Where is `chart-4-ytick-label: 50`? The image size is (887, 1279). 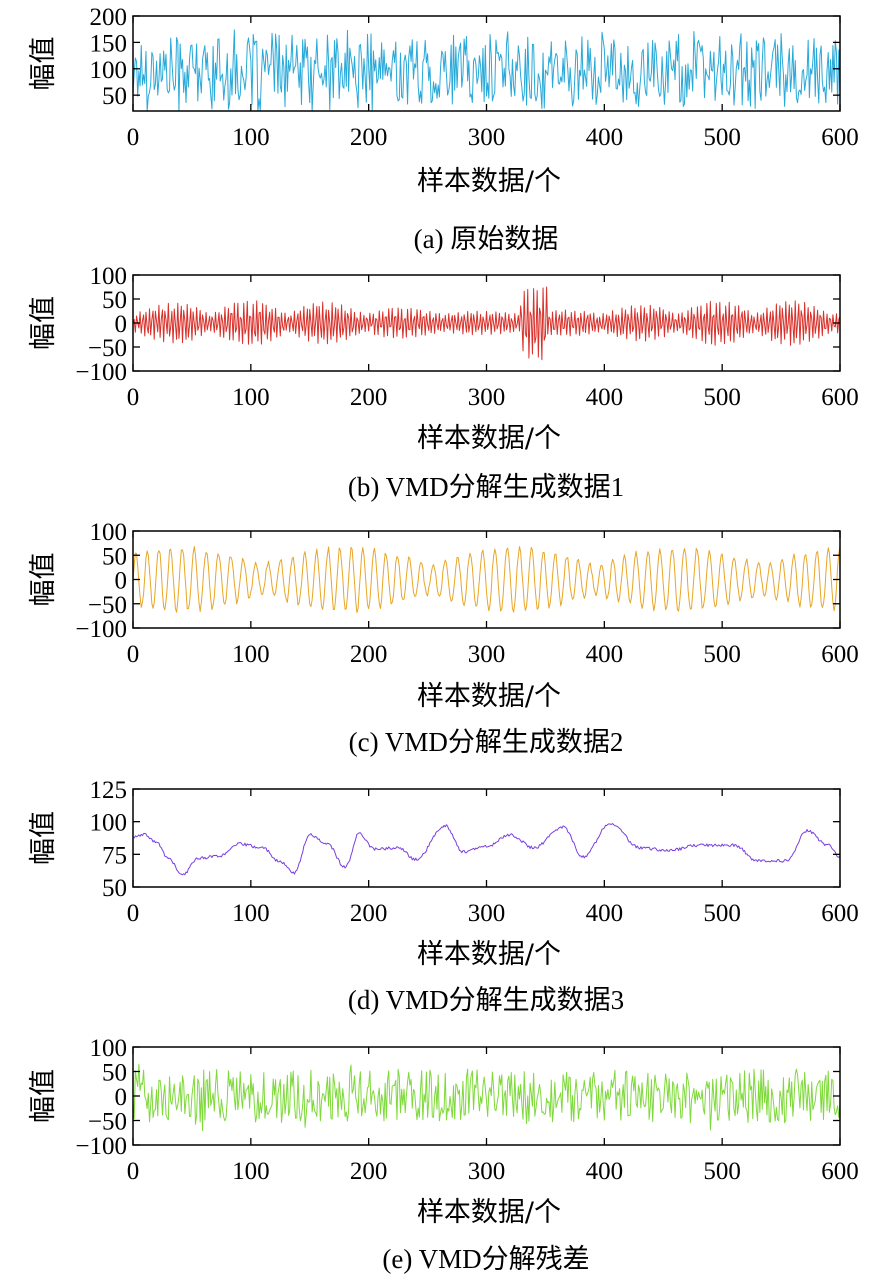 chart-4-ytick-label: 50 is located at coordinates (114, 888).